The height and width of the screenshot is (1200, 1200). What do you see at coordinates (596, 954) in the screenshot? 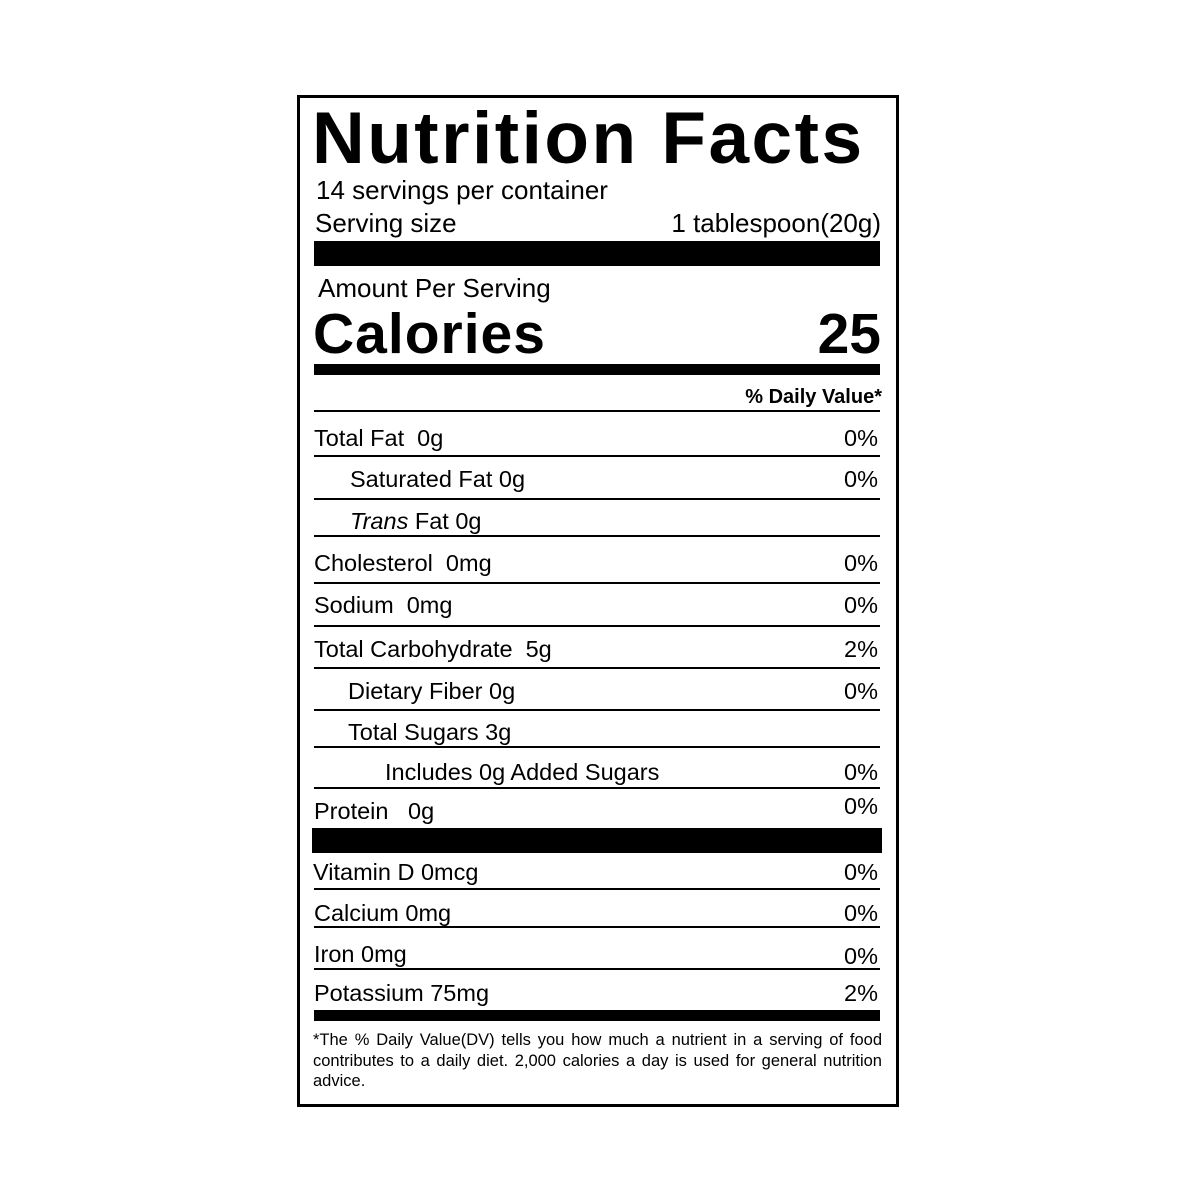
I see `vitamin-row-iron: Iron 0mg 0%` at bounding box center [596, 954].